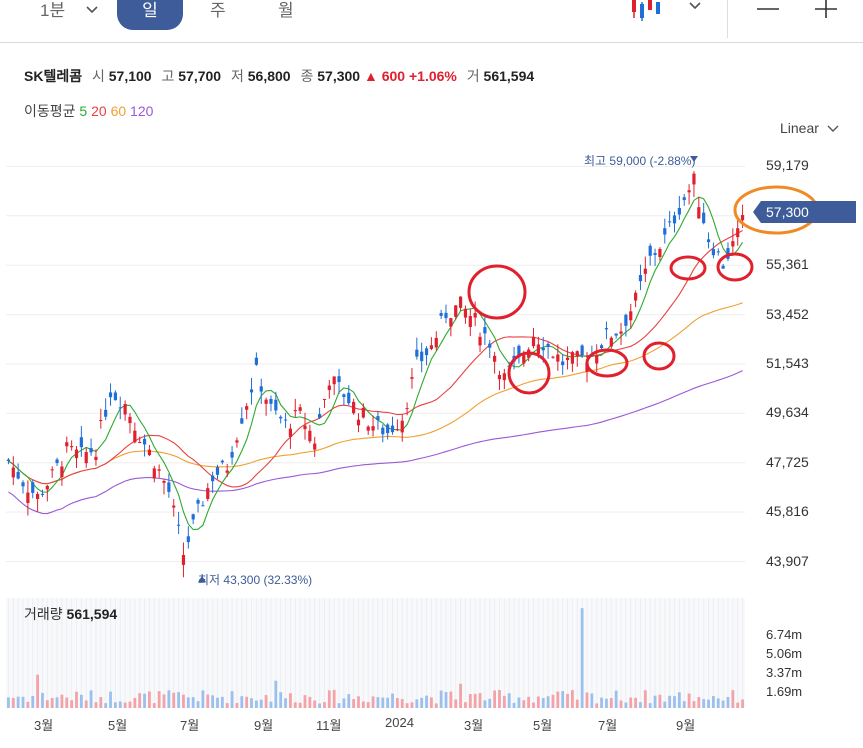 The height and width of the screenshot is (748, 863). Describe the element at coordinates (399, 722) in the screenshot. I see `time-axis-label: 2024` at that location.